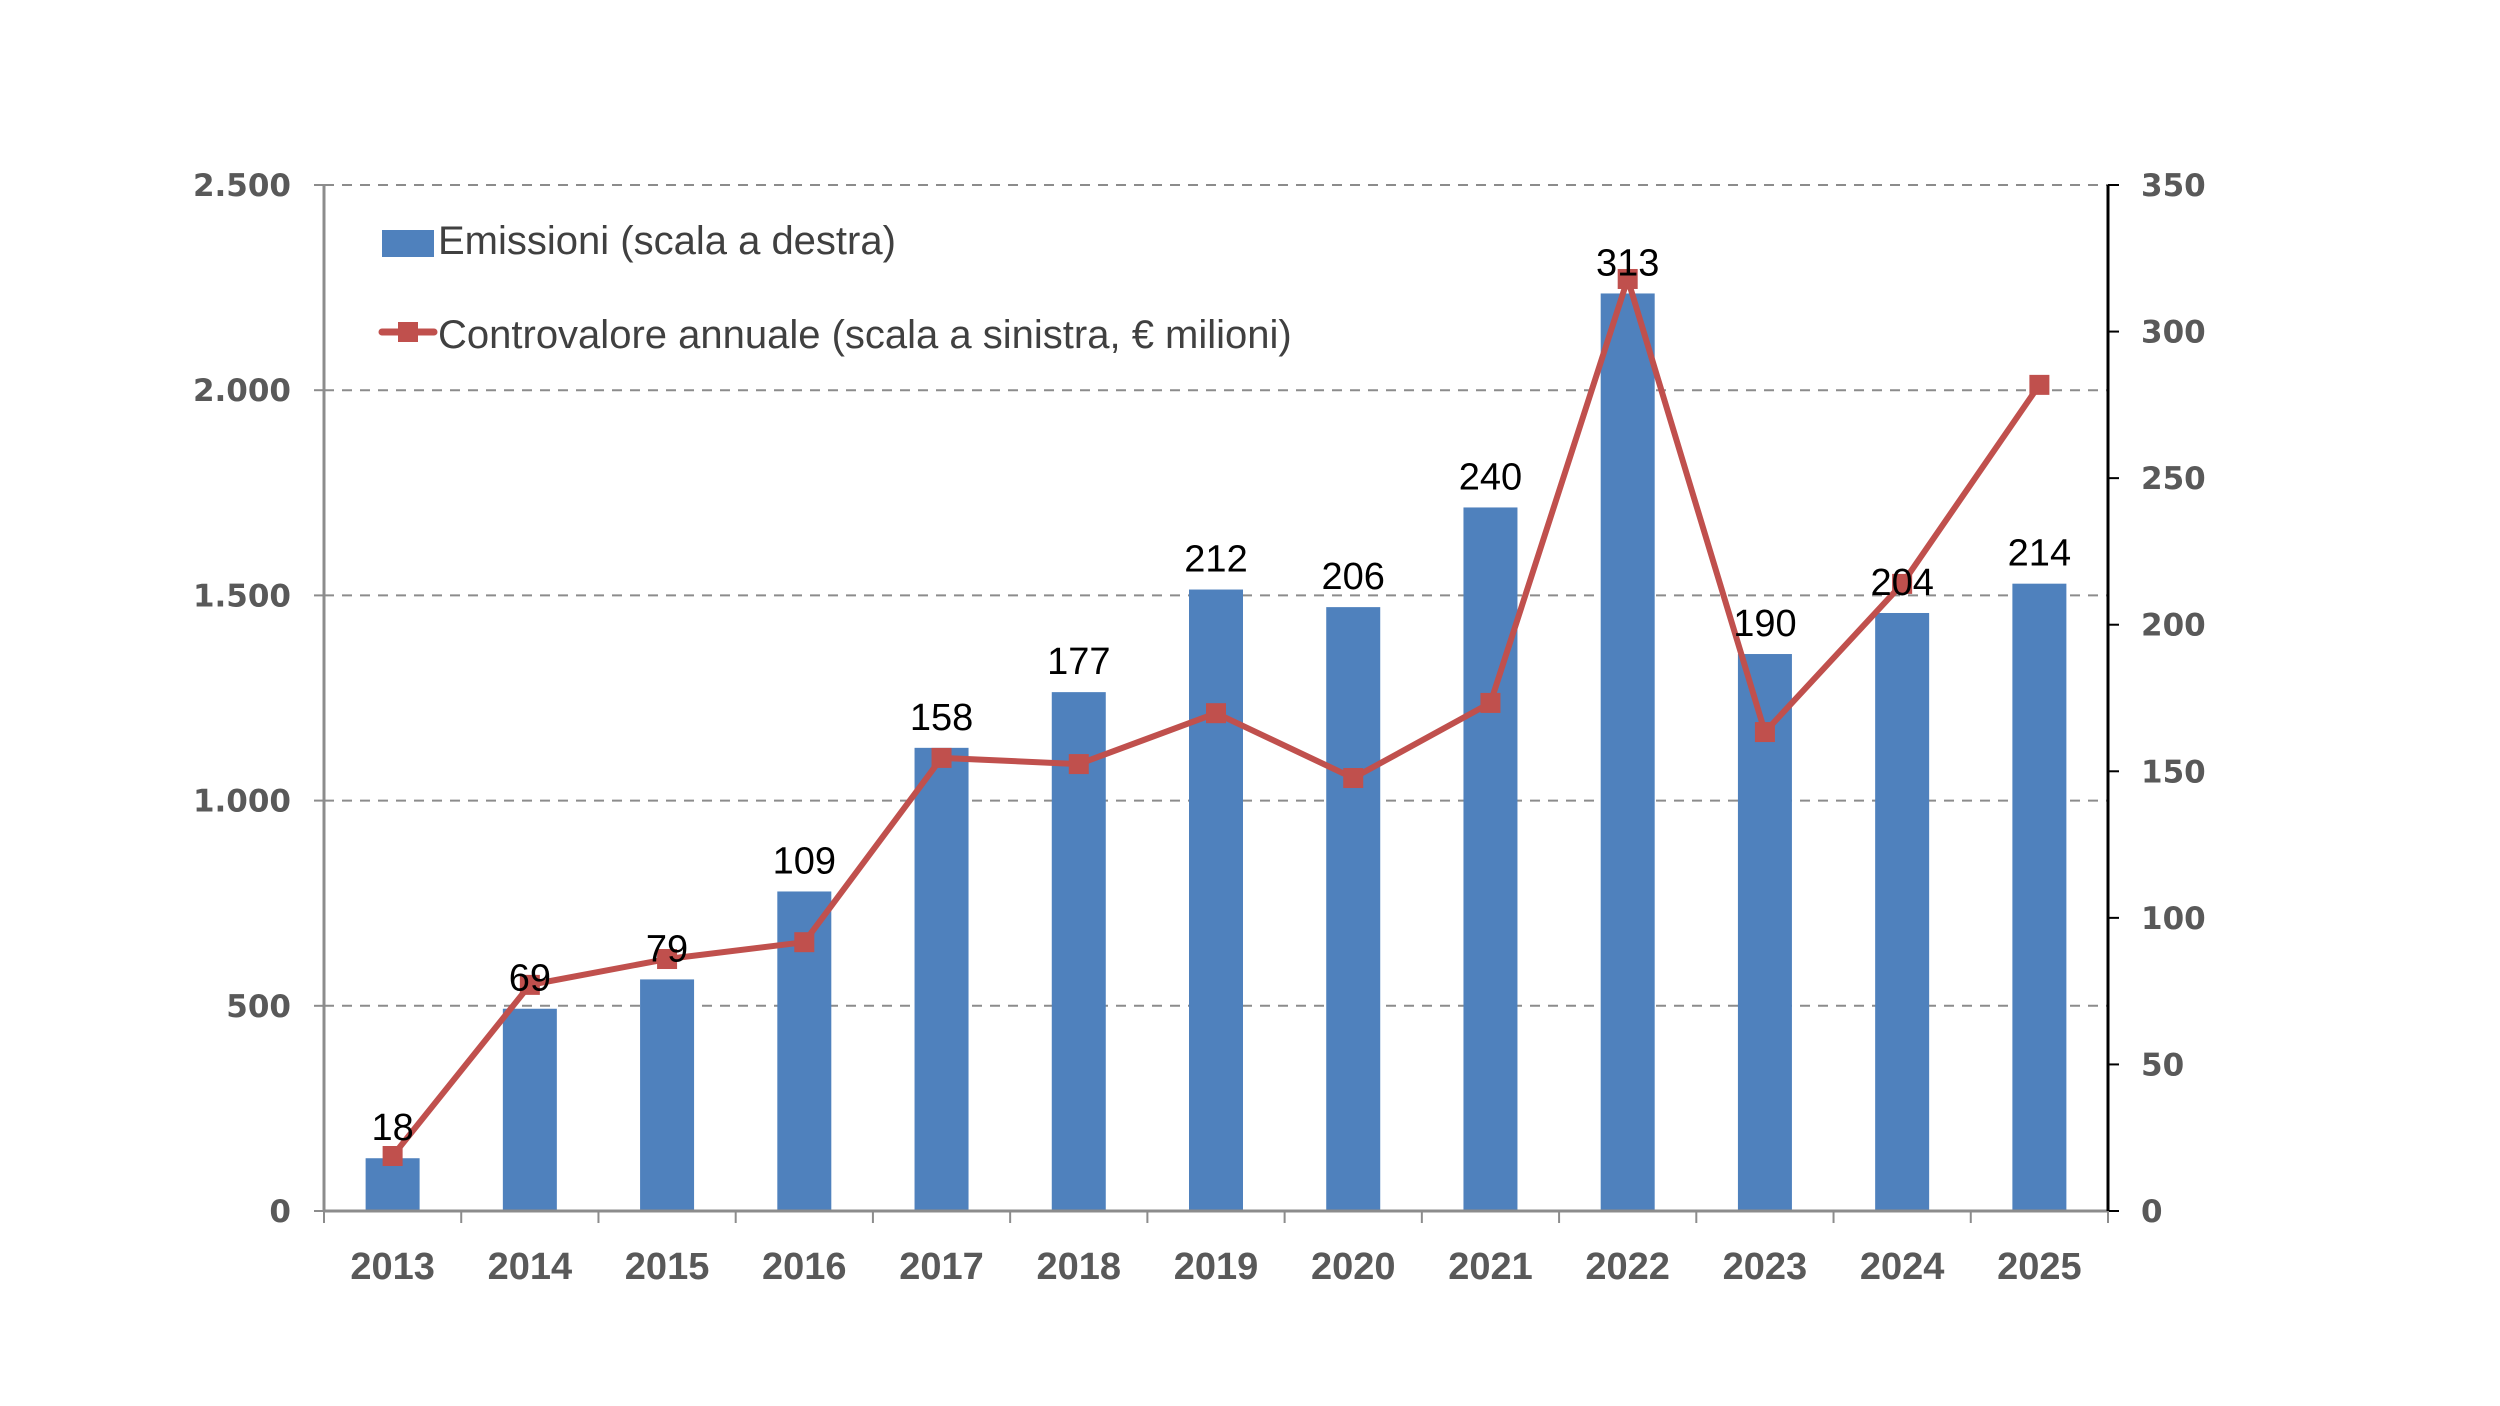  What do you see at coordinates (392, 1267) in the screenshot?
I see `x-tick-label: 2013` at bounding box center [392, 1267].